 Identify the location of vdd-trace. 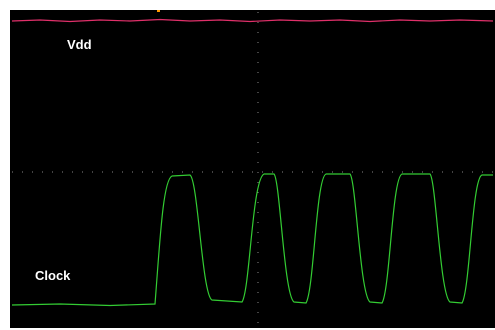
(252, 20).